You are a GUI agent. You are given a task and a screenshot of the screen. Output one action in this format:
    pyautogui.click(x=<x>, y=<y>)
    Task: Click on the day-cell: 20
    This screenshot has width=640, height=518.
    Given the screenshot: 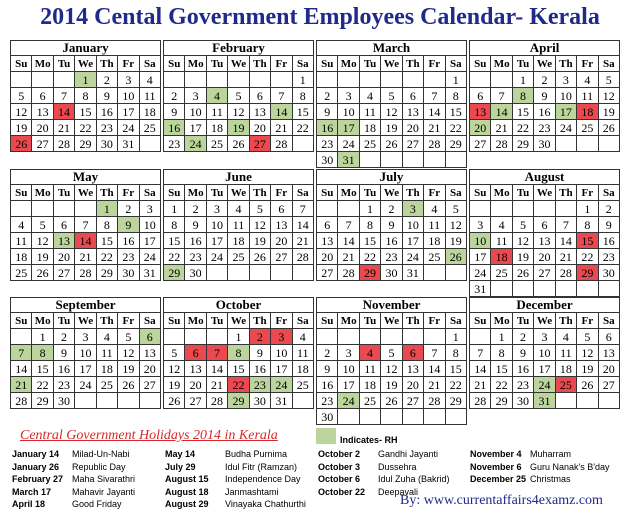 What is the action you would take?
    pyautogui.click(x=195, y=384)
    